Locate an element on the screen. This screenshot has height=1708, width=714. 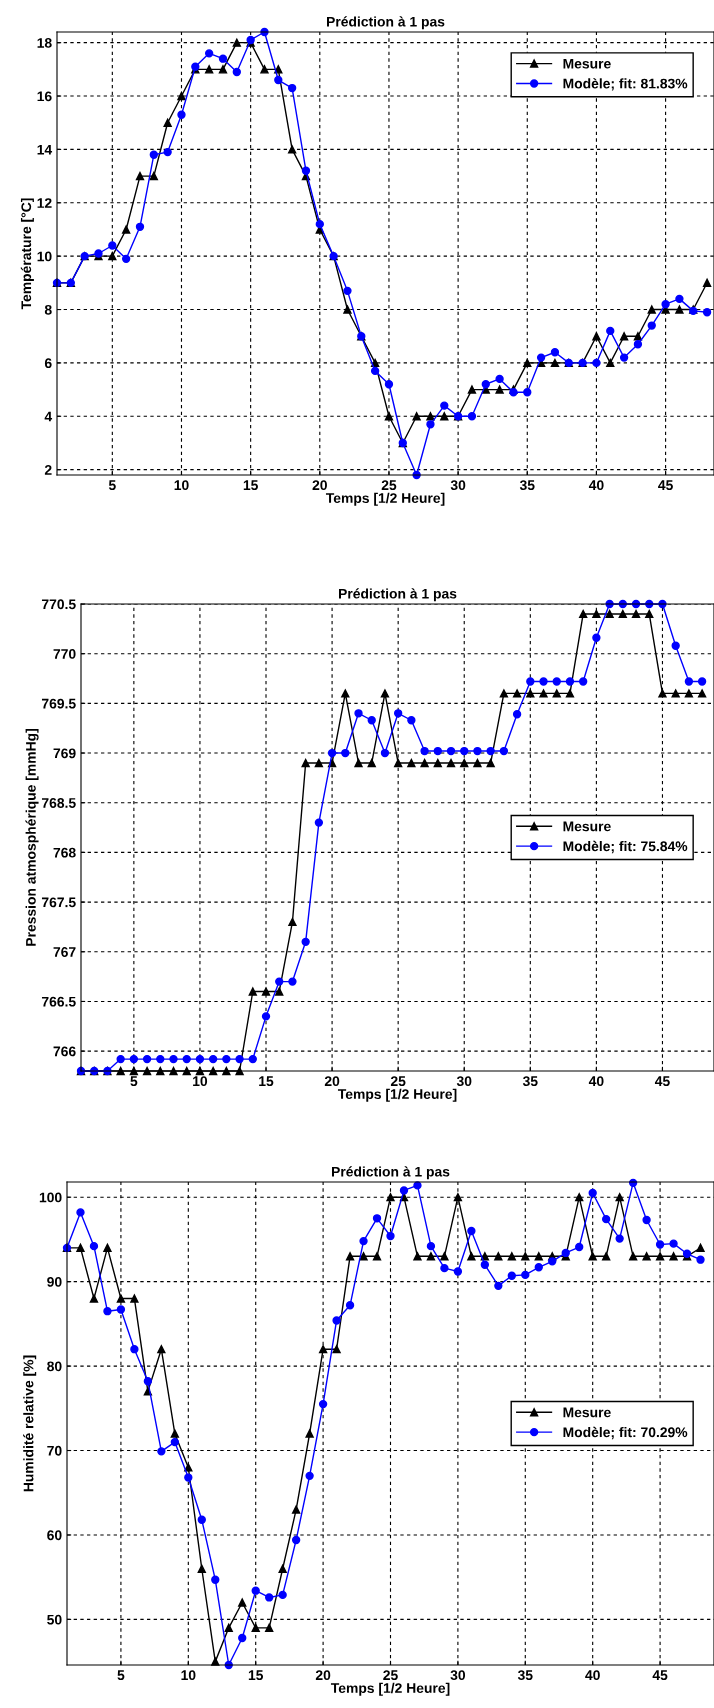
y-tick-label: 768 is located at coordinates (64, 852).